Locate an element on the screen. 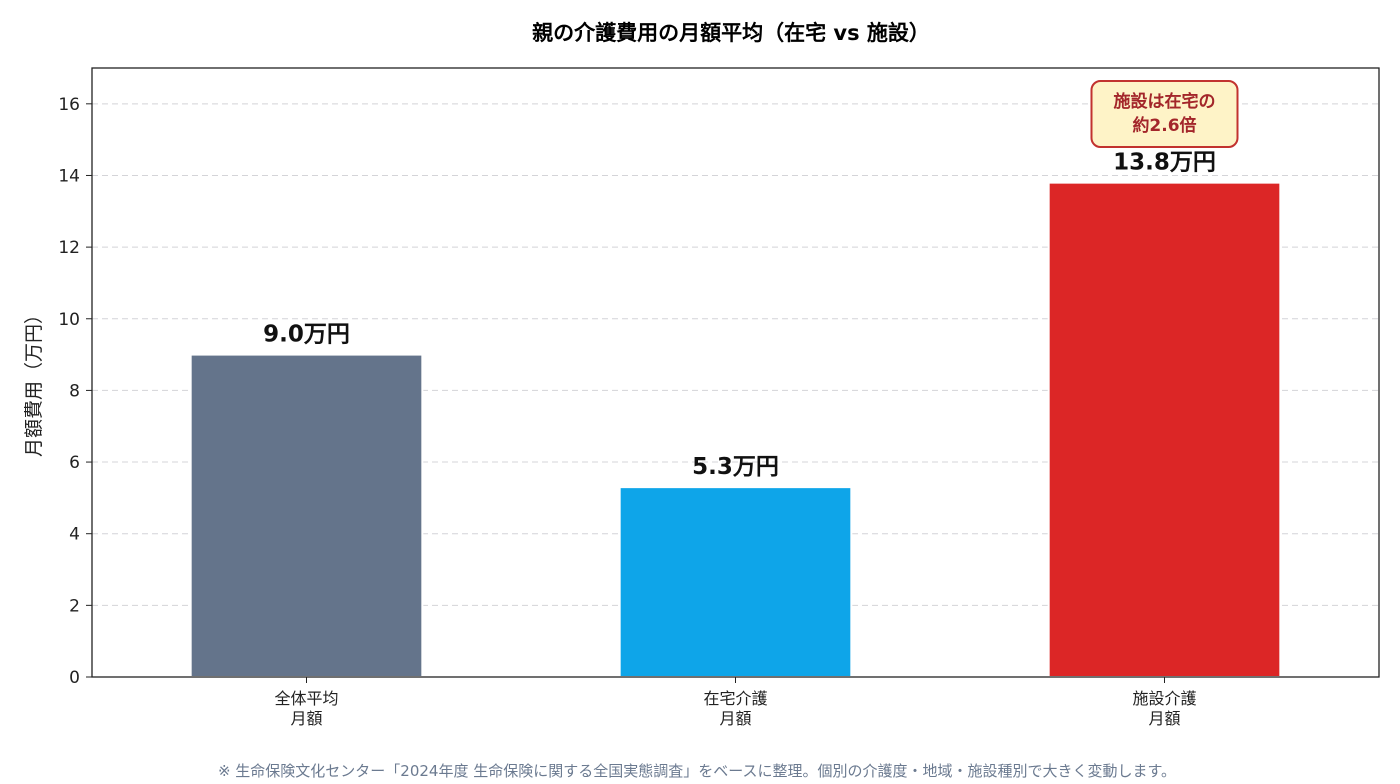  x-category-label: 全体平均月額 is located at coordinates (306, 708).